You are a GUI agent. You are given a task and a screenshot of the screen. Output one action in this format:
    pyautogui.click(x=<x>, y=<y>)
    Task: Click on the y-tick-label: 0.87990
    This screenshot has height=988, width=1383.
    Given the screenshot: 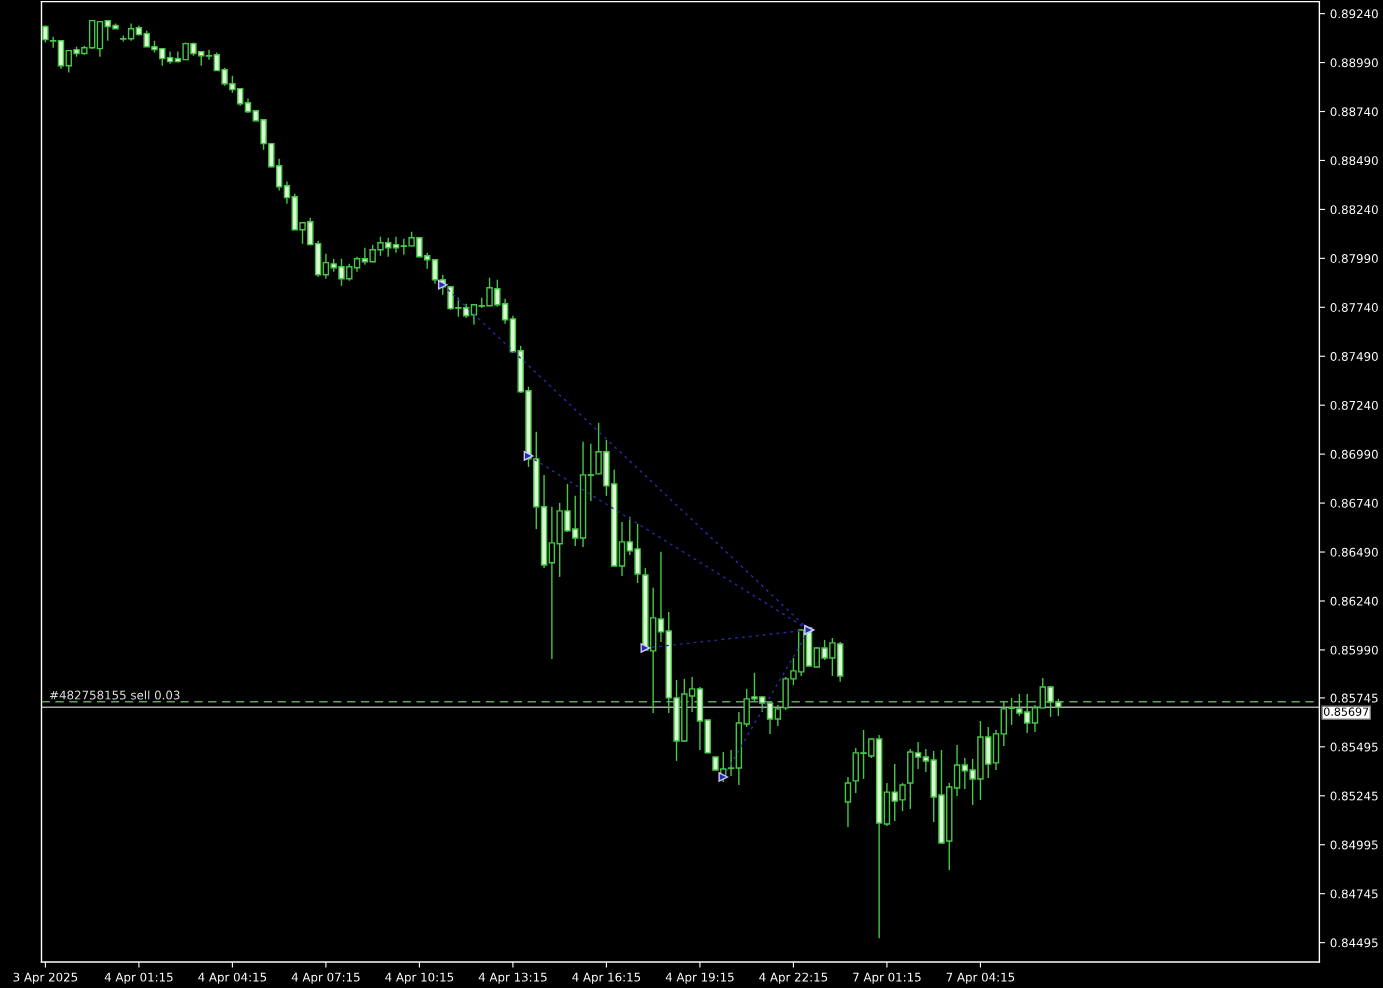 What is the action you would take?
    pyautogui.click(x=1354, y=259)
    